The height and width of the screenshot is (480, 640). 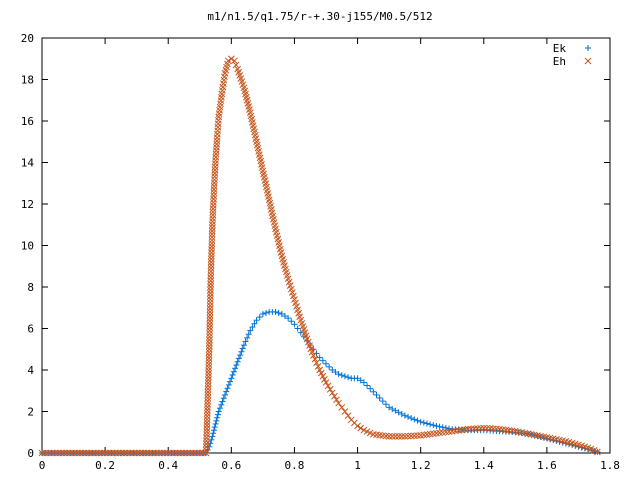 I want to click on y-tick-label: 6, so click(x=30, y=329).